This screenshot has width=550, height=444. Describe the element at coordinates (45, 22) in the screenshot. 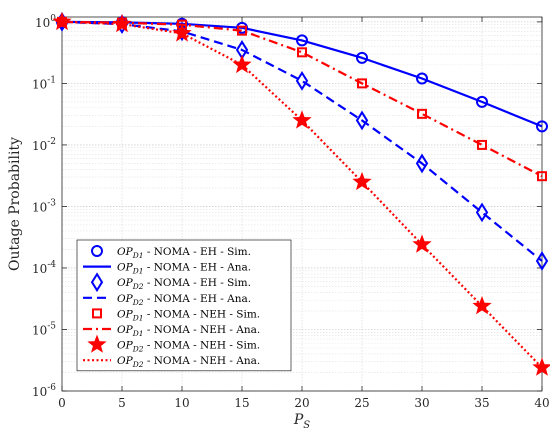

I see `y-tick-label: 10⁰` at that location.